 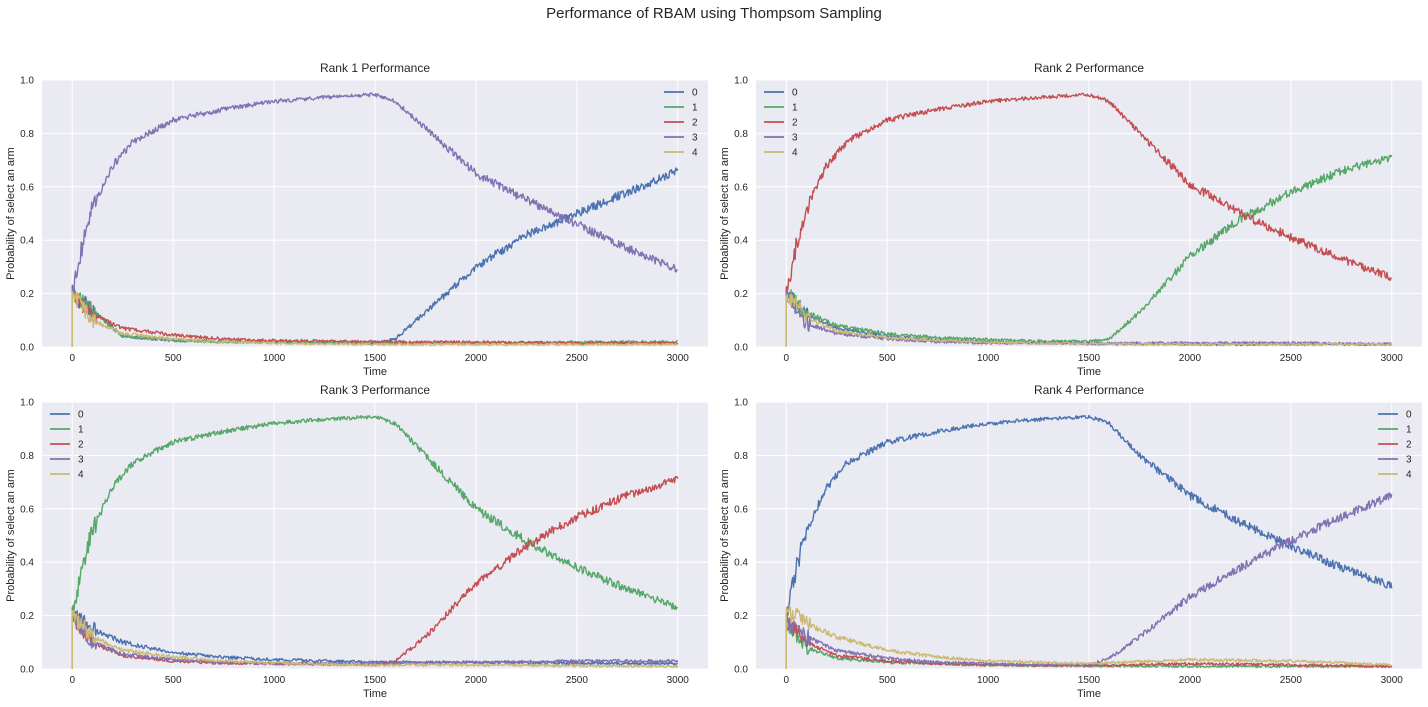 What do you see at coordinates (1089, 390) in the screenshot?
I see `panel-title: Rank 4 Performance` at bounding box center [1089, 390].